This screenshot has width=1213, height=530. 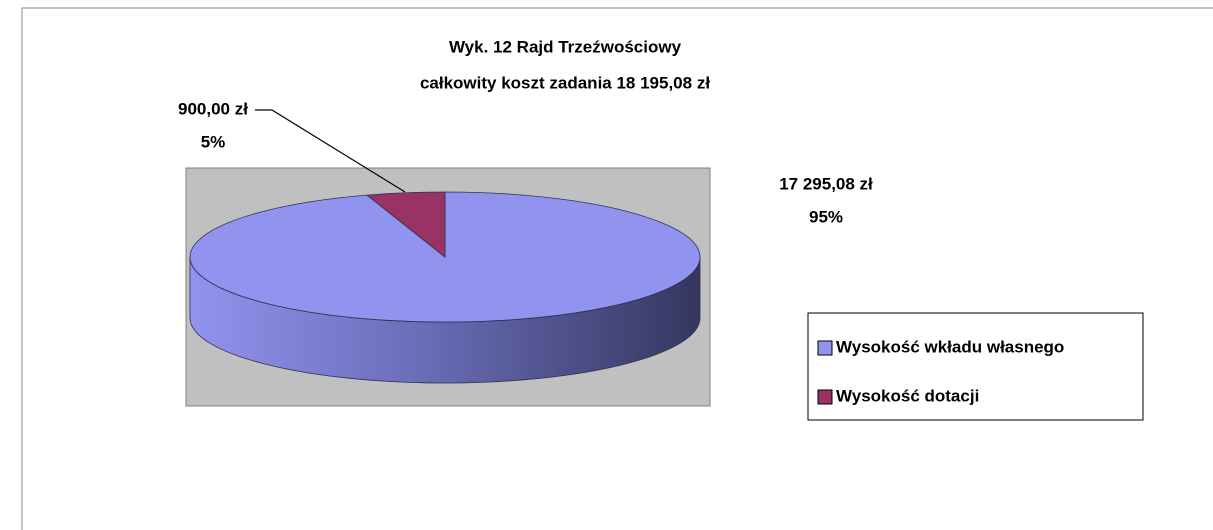 What do you see at coordinates (907, 395) in the screenshot?
I see `legend-label: Wysokość dotacji` at bounding box center [907, 395].